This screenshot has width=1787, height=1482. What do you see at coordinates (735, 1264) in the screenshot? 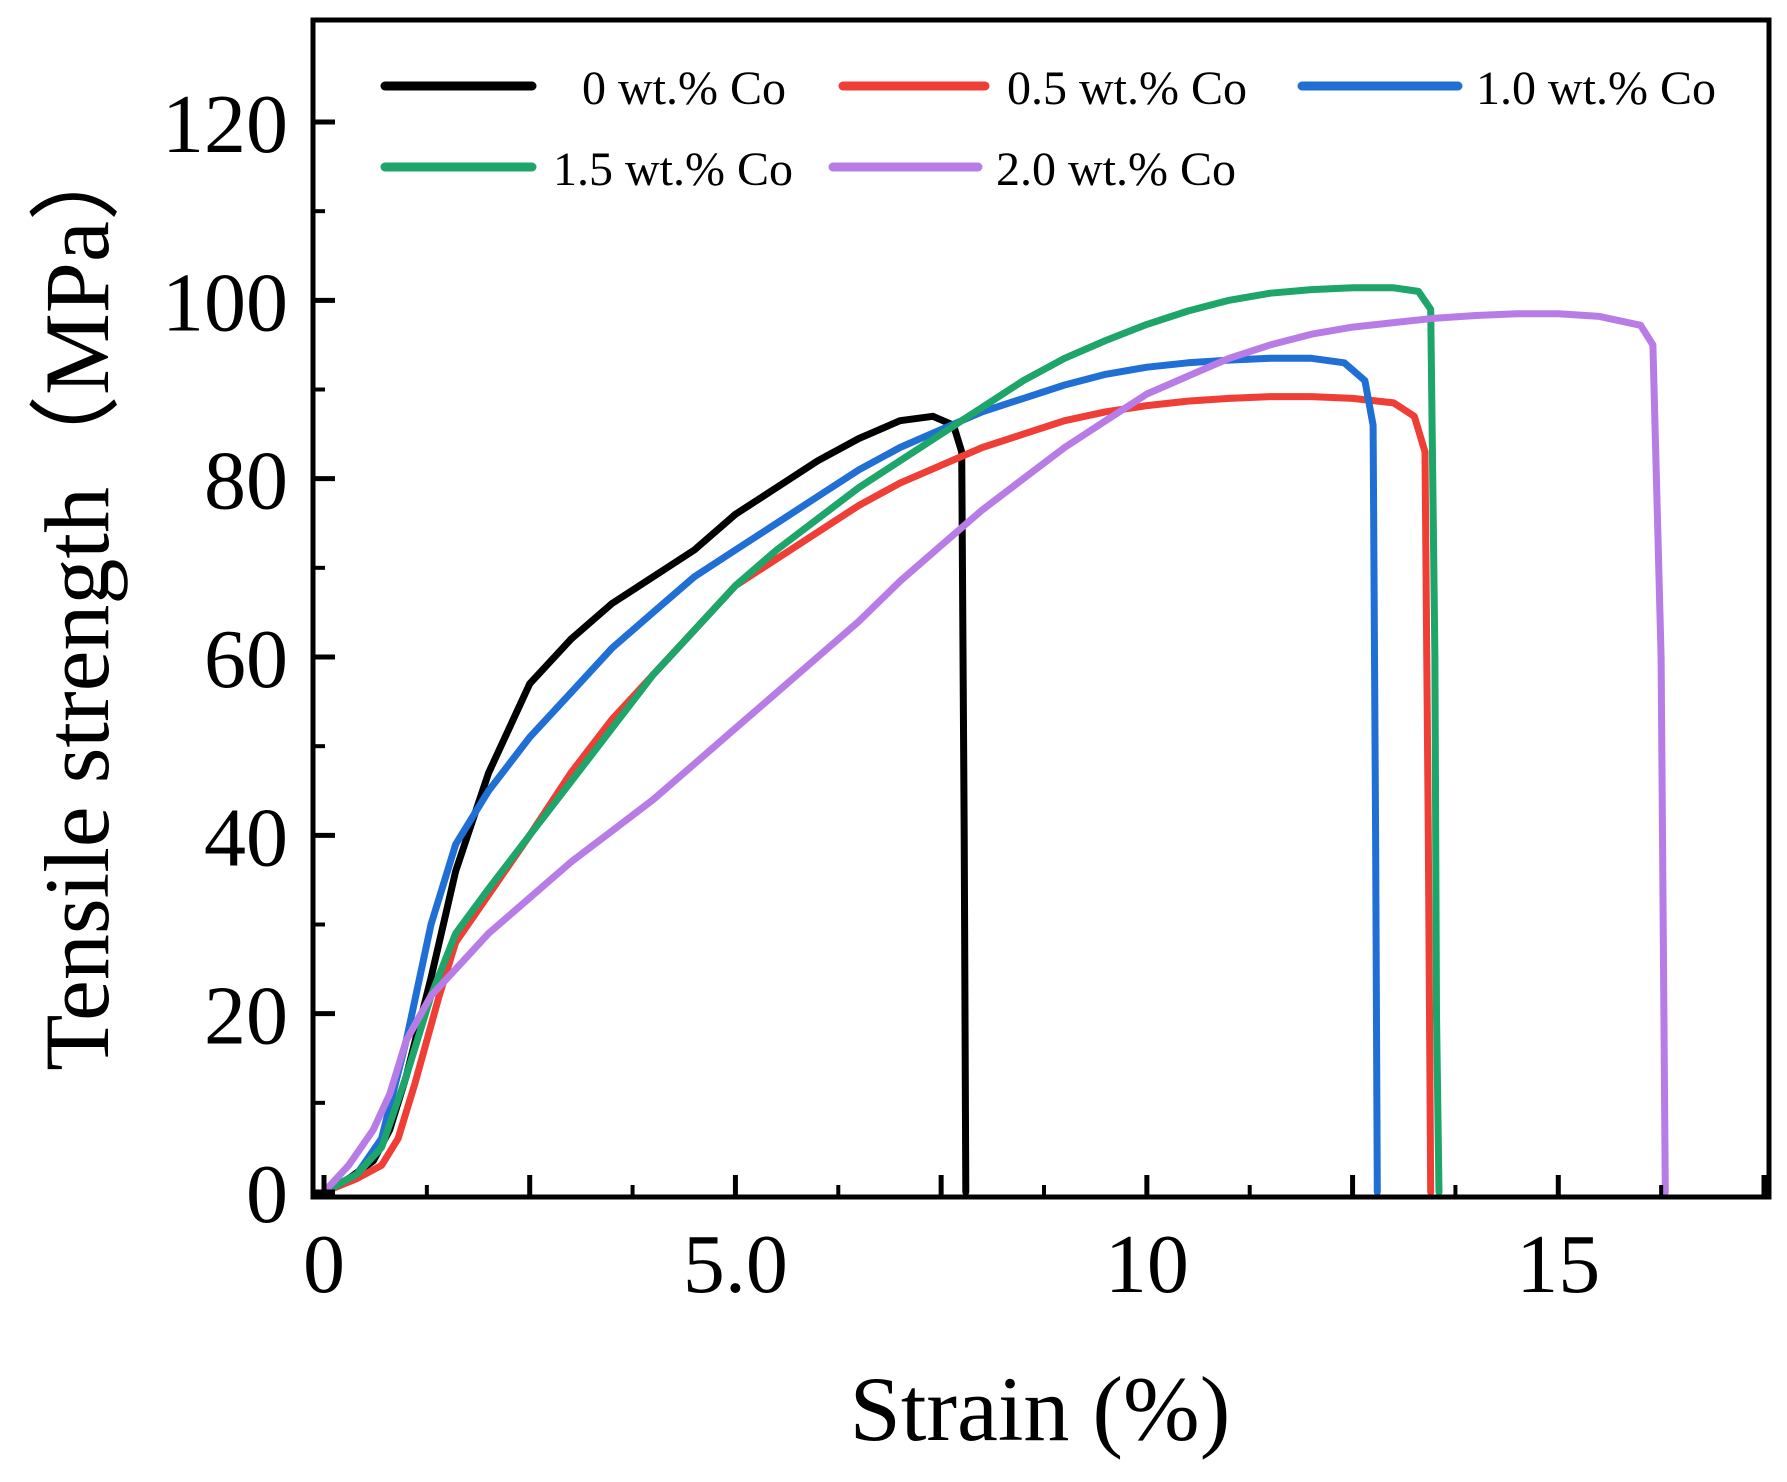
I see `x-tick-label: 5.0` at bounding box center [735, 1264].